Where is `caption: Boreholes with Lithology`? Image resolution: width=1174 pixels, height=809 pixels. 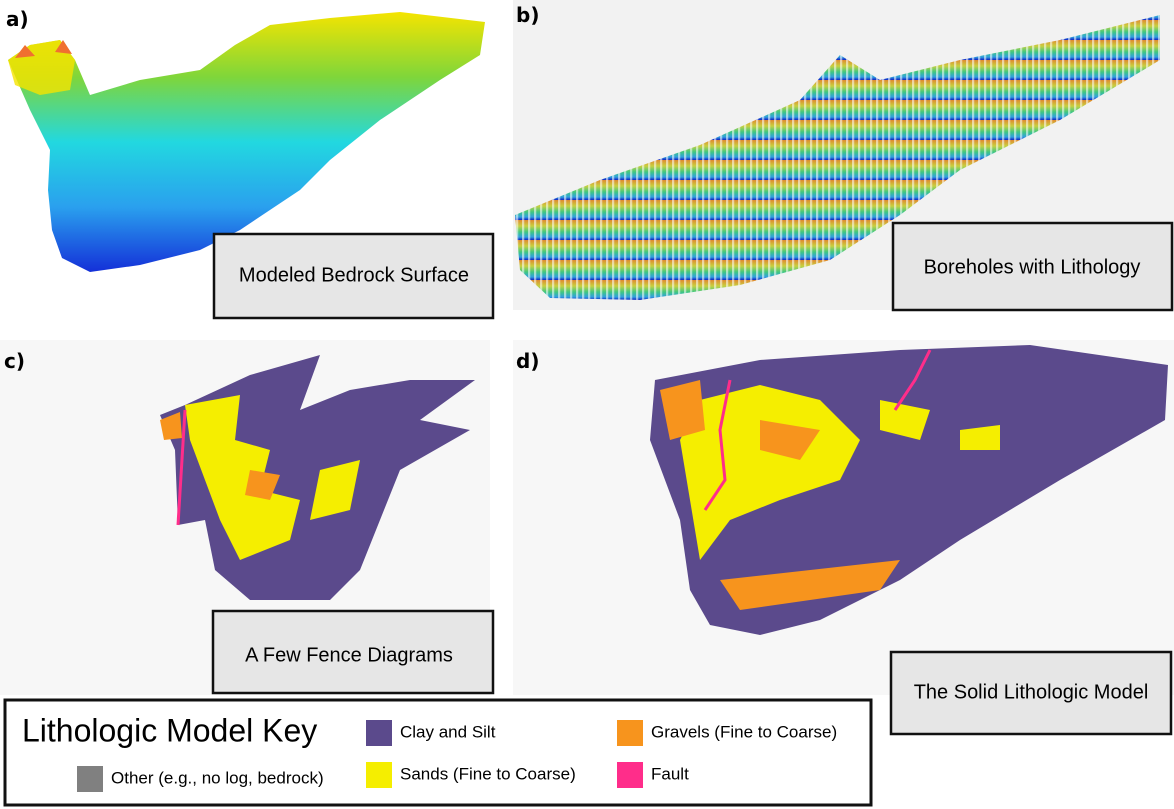 caption: Boreholes with Lithology is located at coordinates (1032, 267).